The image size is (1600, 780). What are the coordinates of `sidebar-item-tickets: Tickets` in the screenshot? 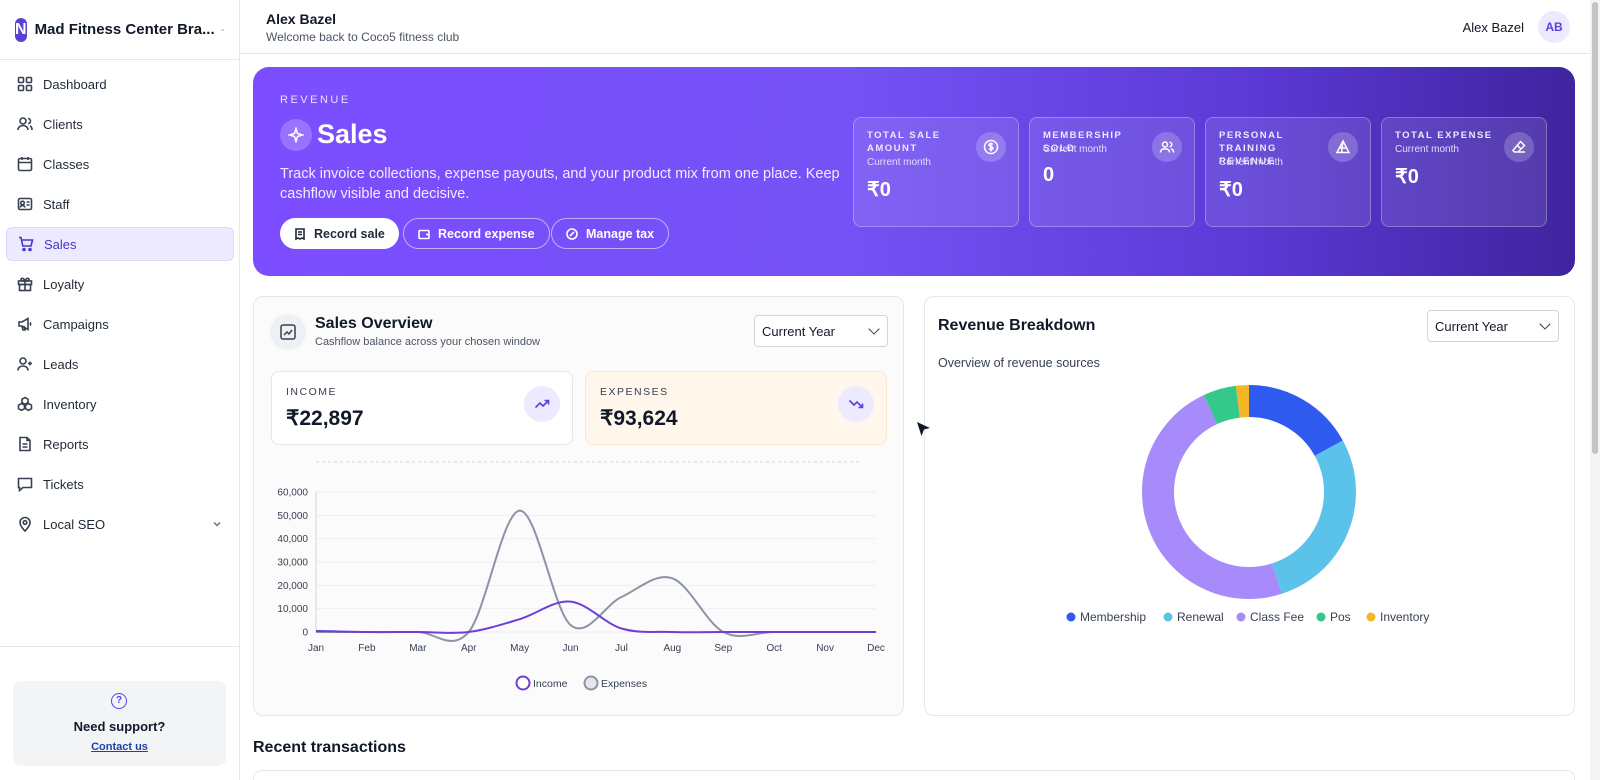 It's located at (120, 484).